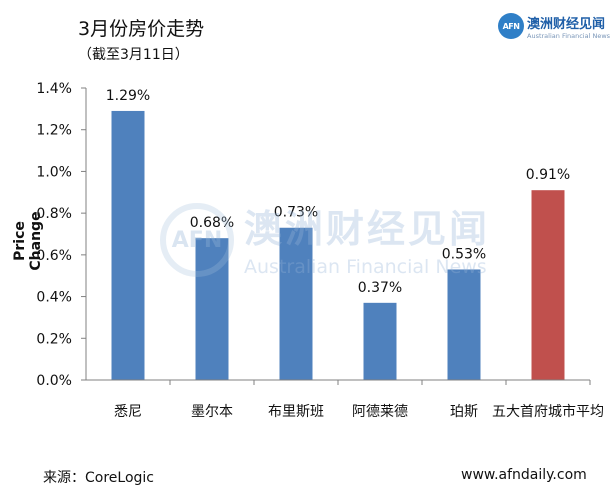 The height and width of the screenshot is (500, 614). Describe the element at coordinates (359, 400) in the screenshot. I see `x-axis-tick-labels: 悉尼 墨尔本 布里斯班 阿德莱德 珀斯 五大首府城市平均` at that location.